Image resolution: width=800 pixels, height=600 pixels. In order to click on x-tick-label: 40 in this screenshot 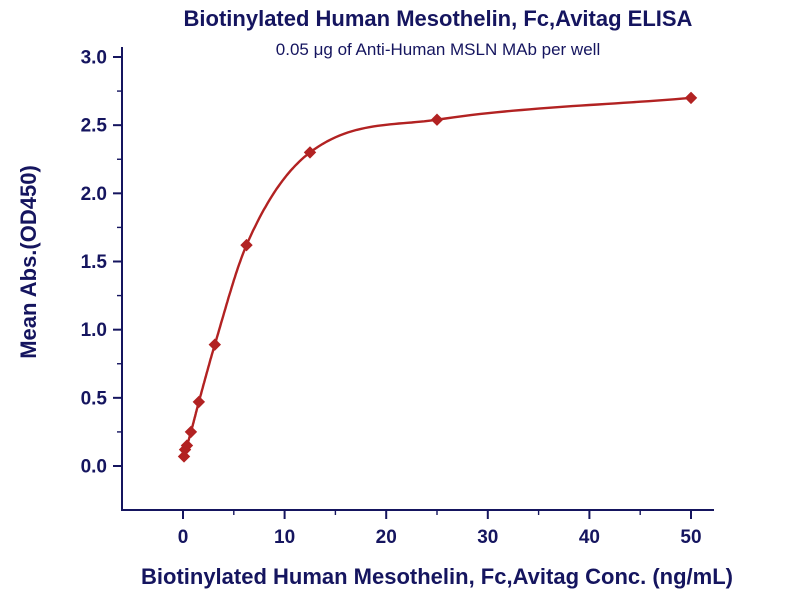, I will do `click(589, 537)`.